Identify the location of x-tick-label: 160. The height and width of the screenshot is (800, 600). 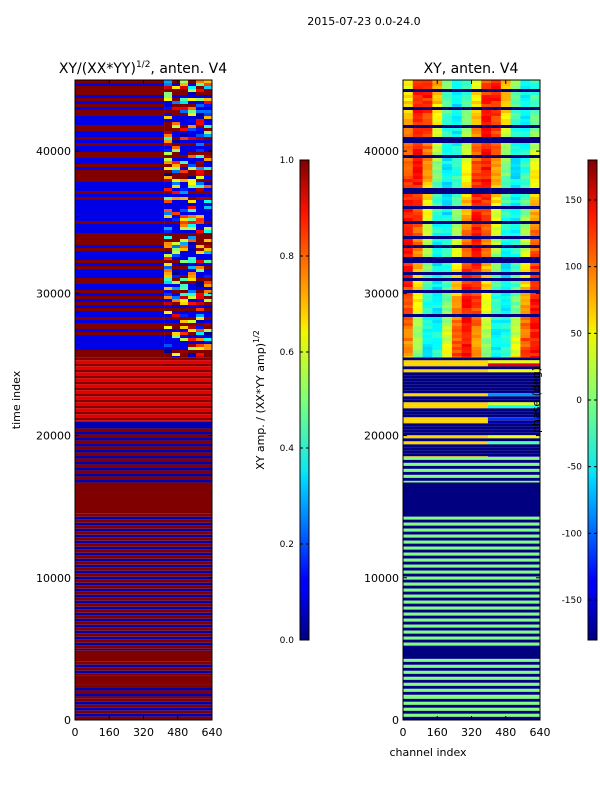
(437, 732).